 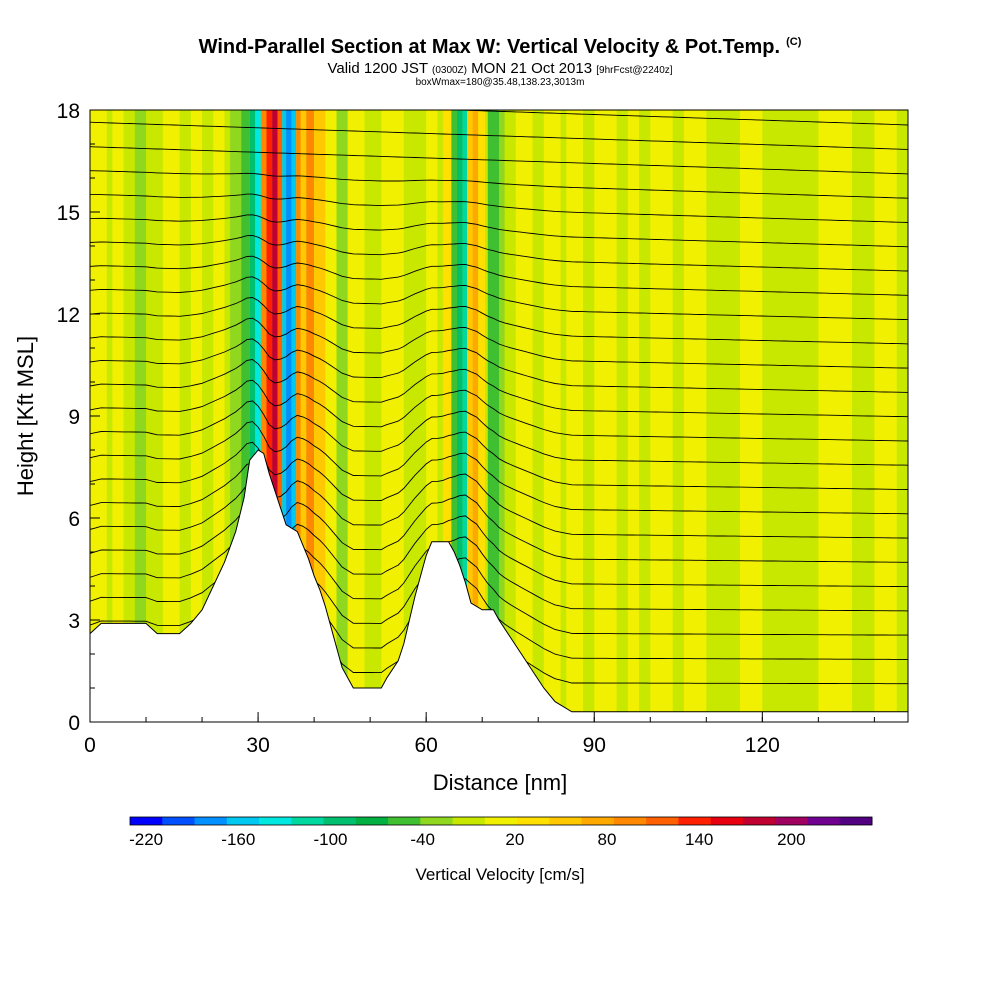 I want to click on colorbar-tick-label: 80, so click(x=607, y=839).